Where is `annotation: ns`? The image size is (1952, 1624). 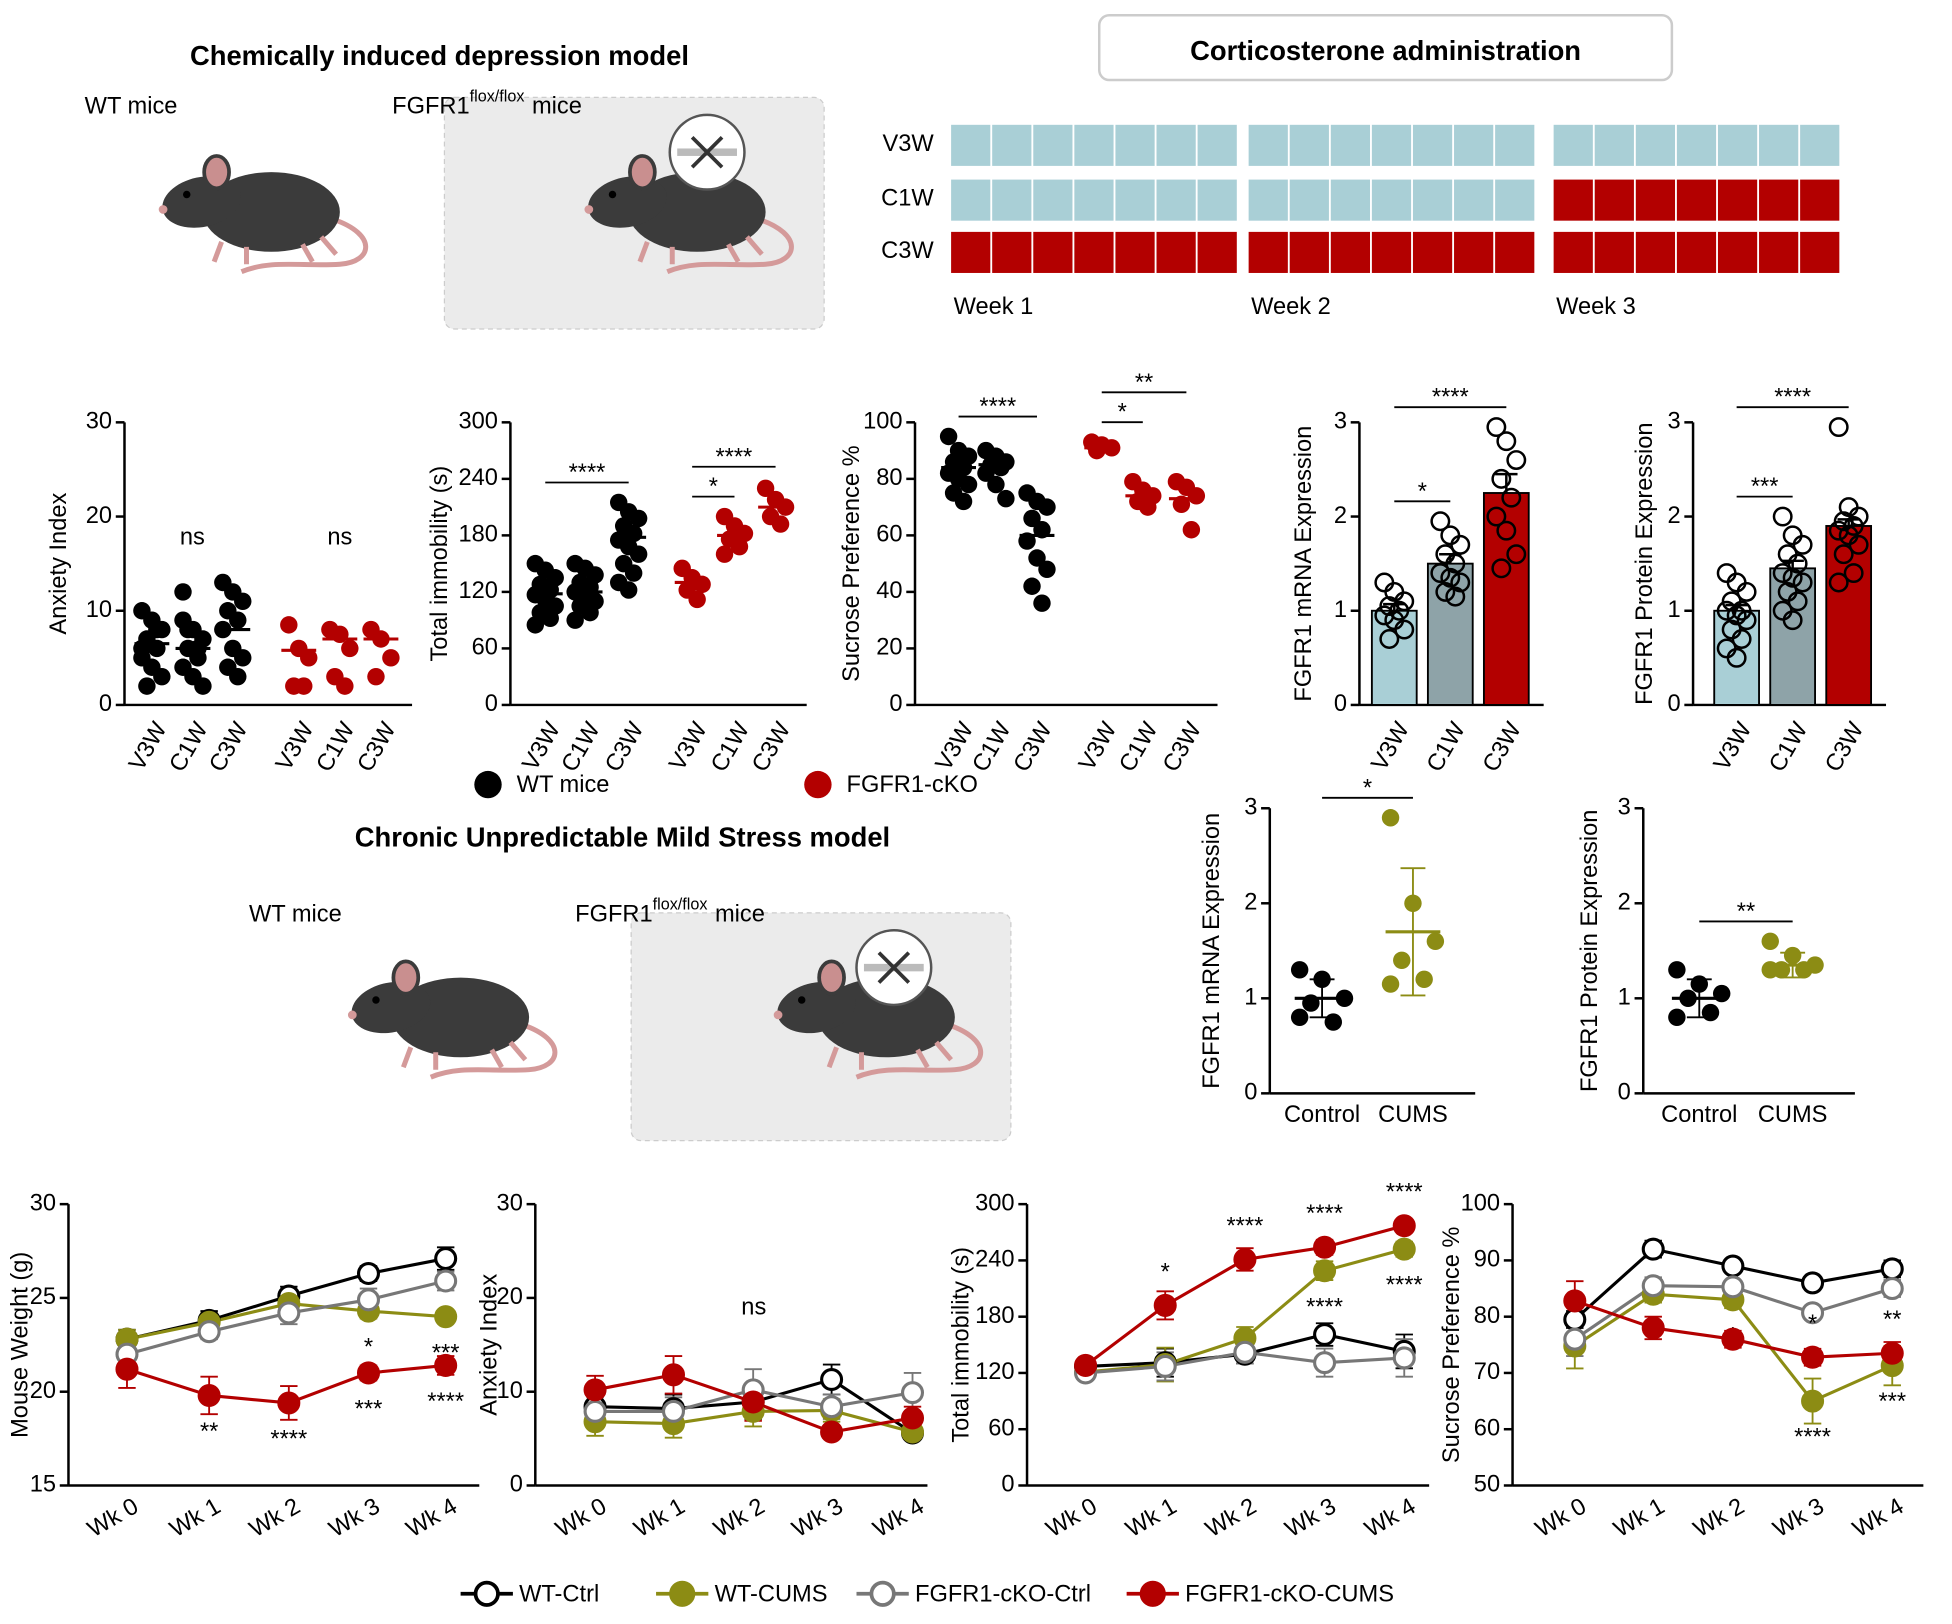
annotation: ns is located at coordinates (192, 537).